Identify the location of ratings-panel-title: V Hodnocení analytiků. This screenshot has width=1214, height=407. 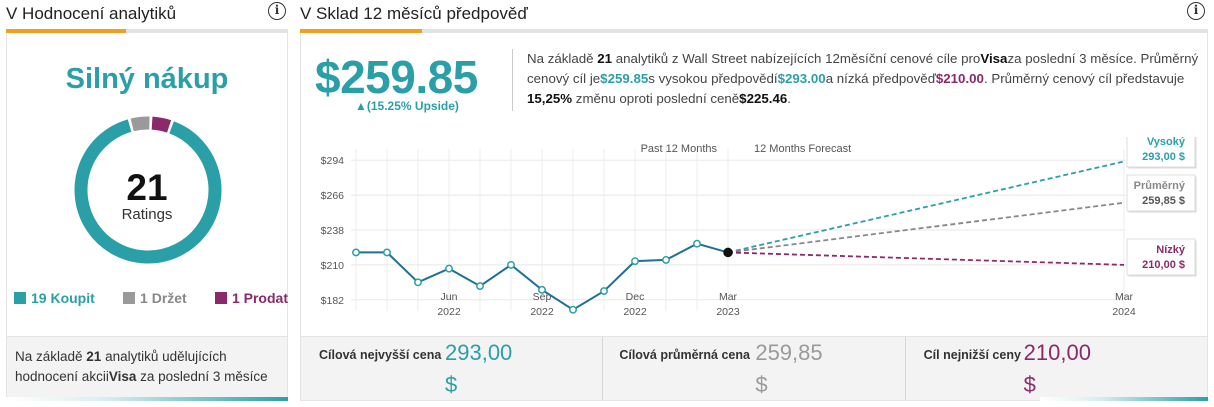
(91, 13).